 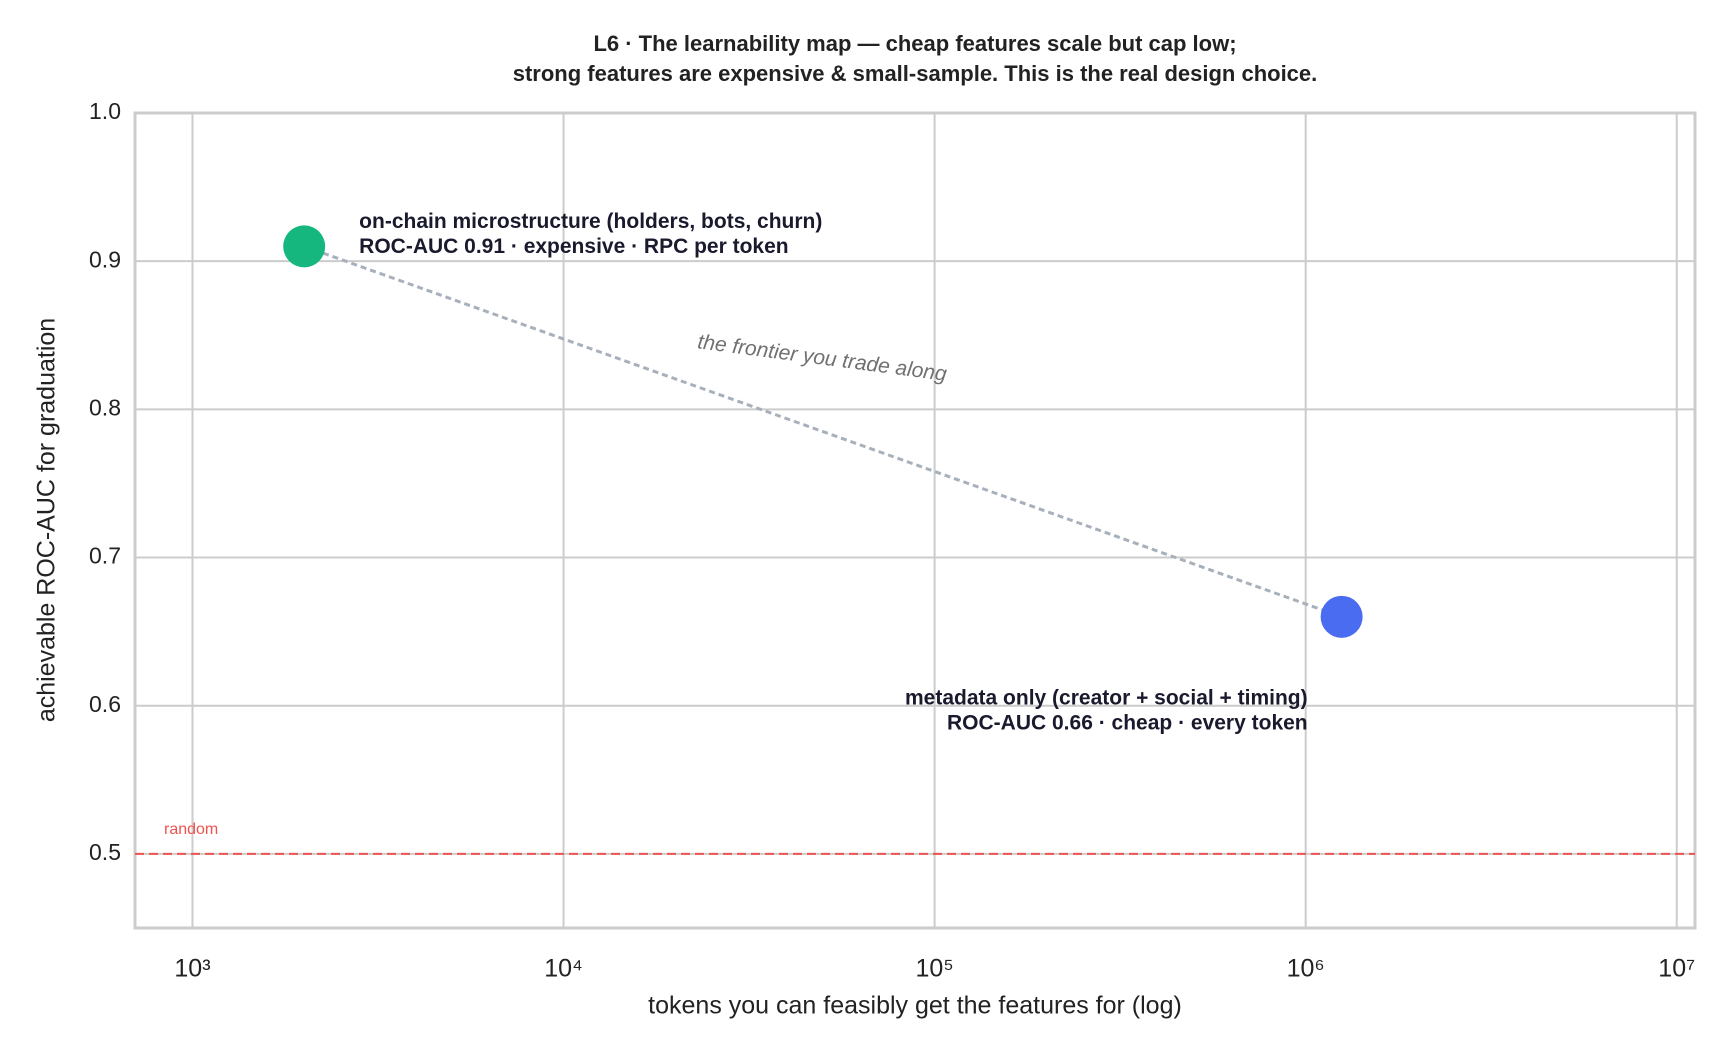 I want to click on y-tick-label: 1.0, so click(x=105, y=111).